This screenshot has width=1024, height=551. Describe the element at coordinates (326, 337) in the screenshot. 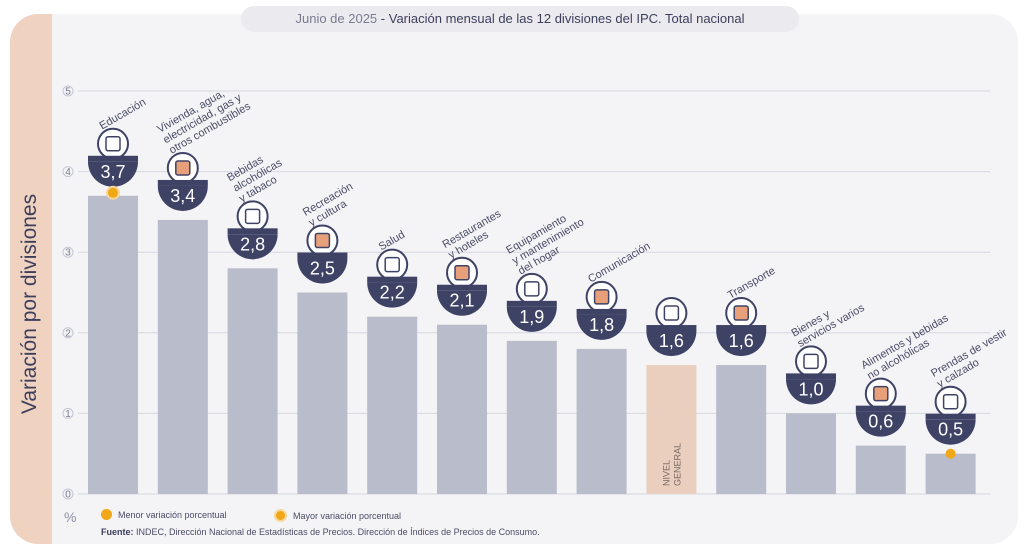

I see `bar-group: 2,5 Recreacióny cultura` at that location.